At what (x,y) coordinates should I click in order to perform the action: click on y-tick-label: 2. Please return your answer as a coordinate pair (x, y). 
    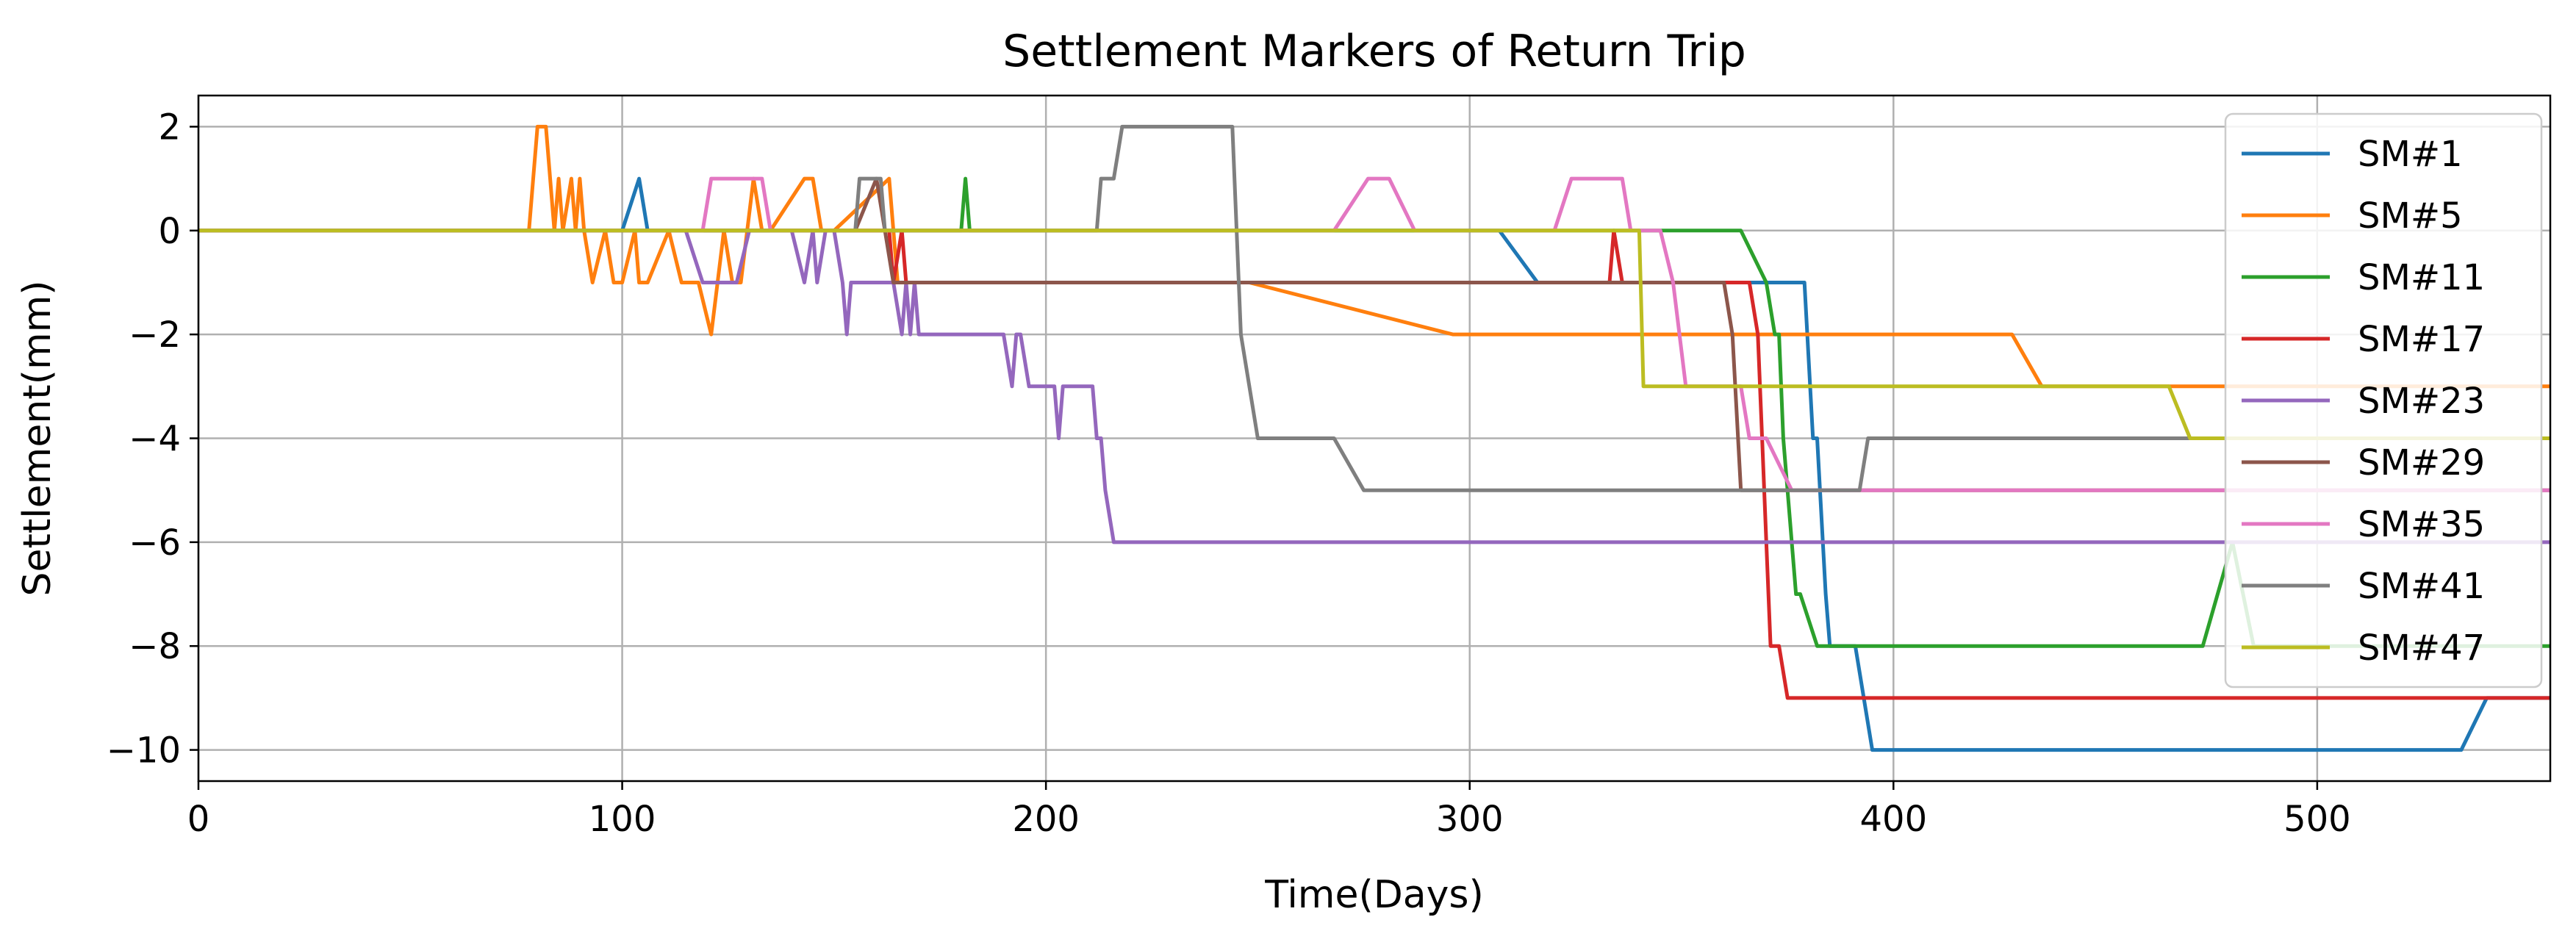
    Looking at the image, I should click on (169, 127).